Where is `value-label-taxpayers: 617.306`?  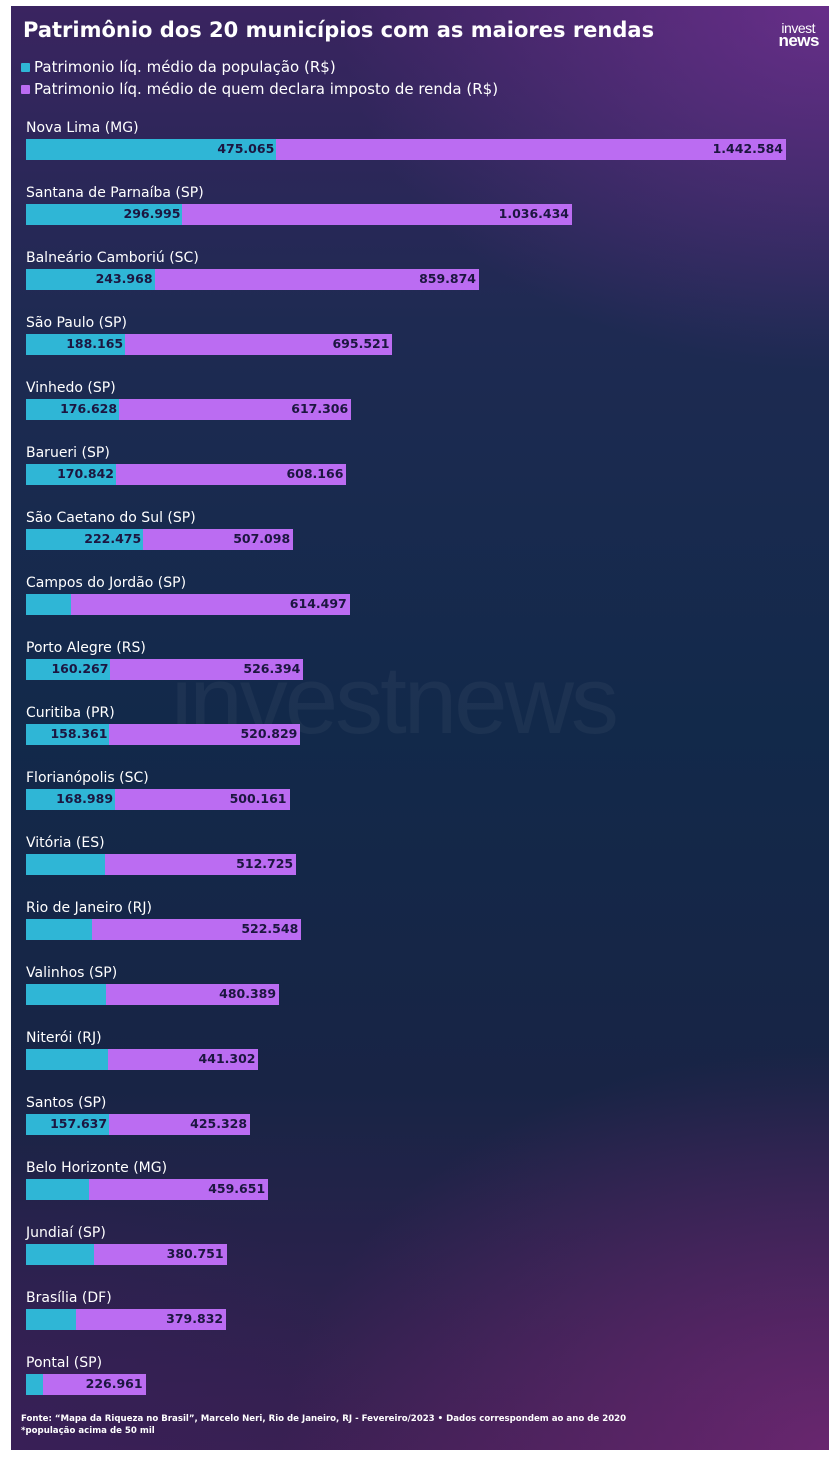
value-label-taxpayers: 617.306 is located at coordinates (320, 408).